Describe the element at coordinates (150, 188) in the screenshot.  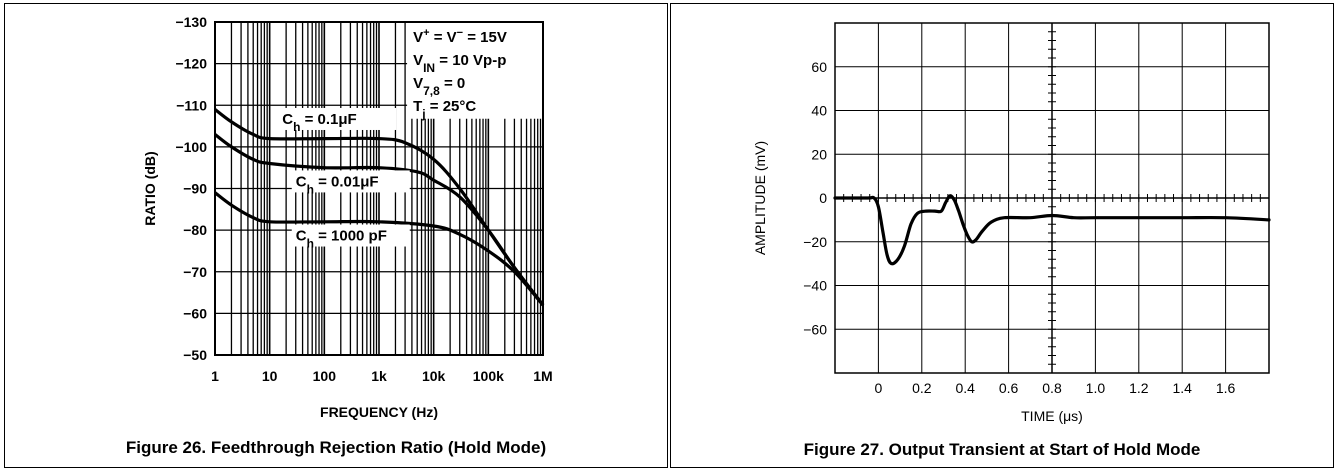
I see `y-axis-title: RATIO (dB)` at that location.